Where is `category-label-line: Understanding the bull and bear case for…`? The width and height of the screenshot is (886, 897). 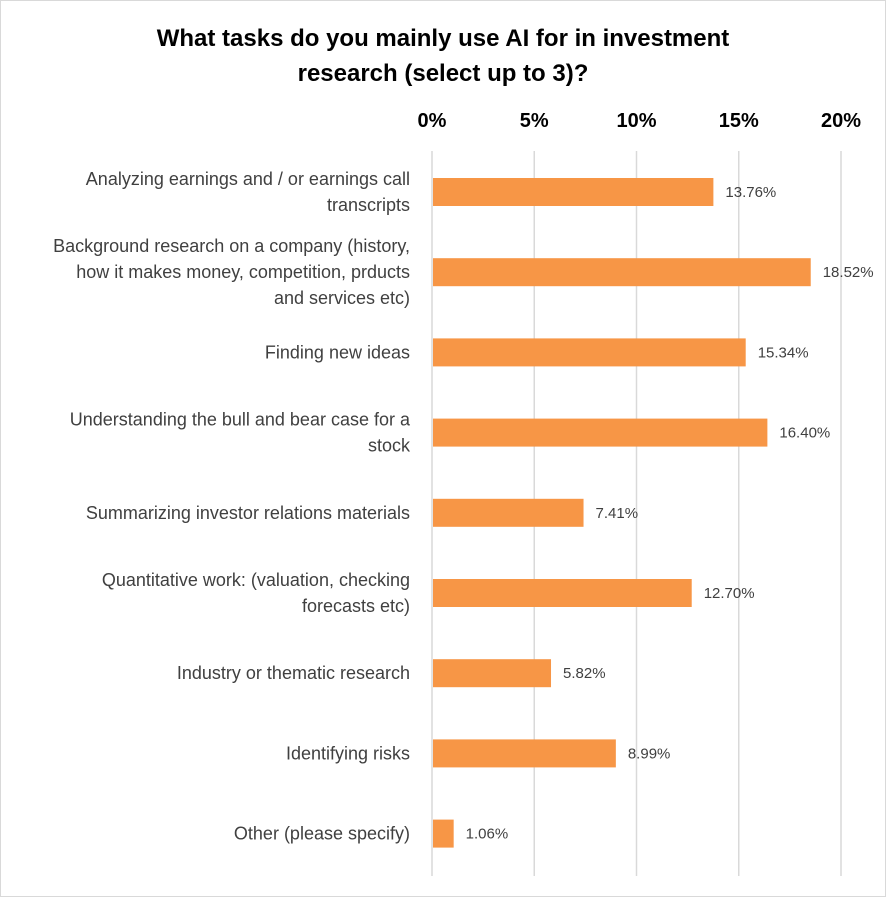 category-label-line: Understanding the bull and bear case for… is located at coordinates (240, 420).